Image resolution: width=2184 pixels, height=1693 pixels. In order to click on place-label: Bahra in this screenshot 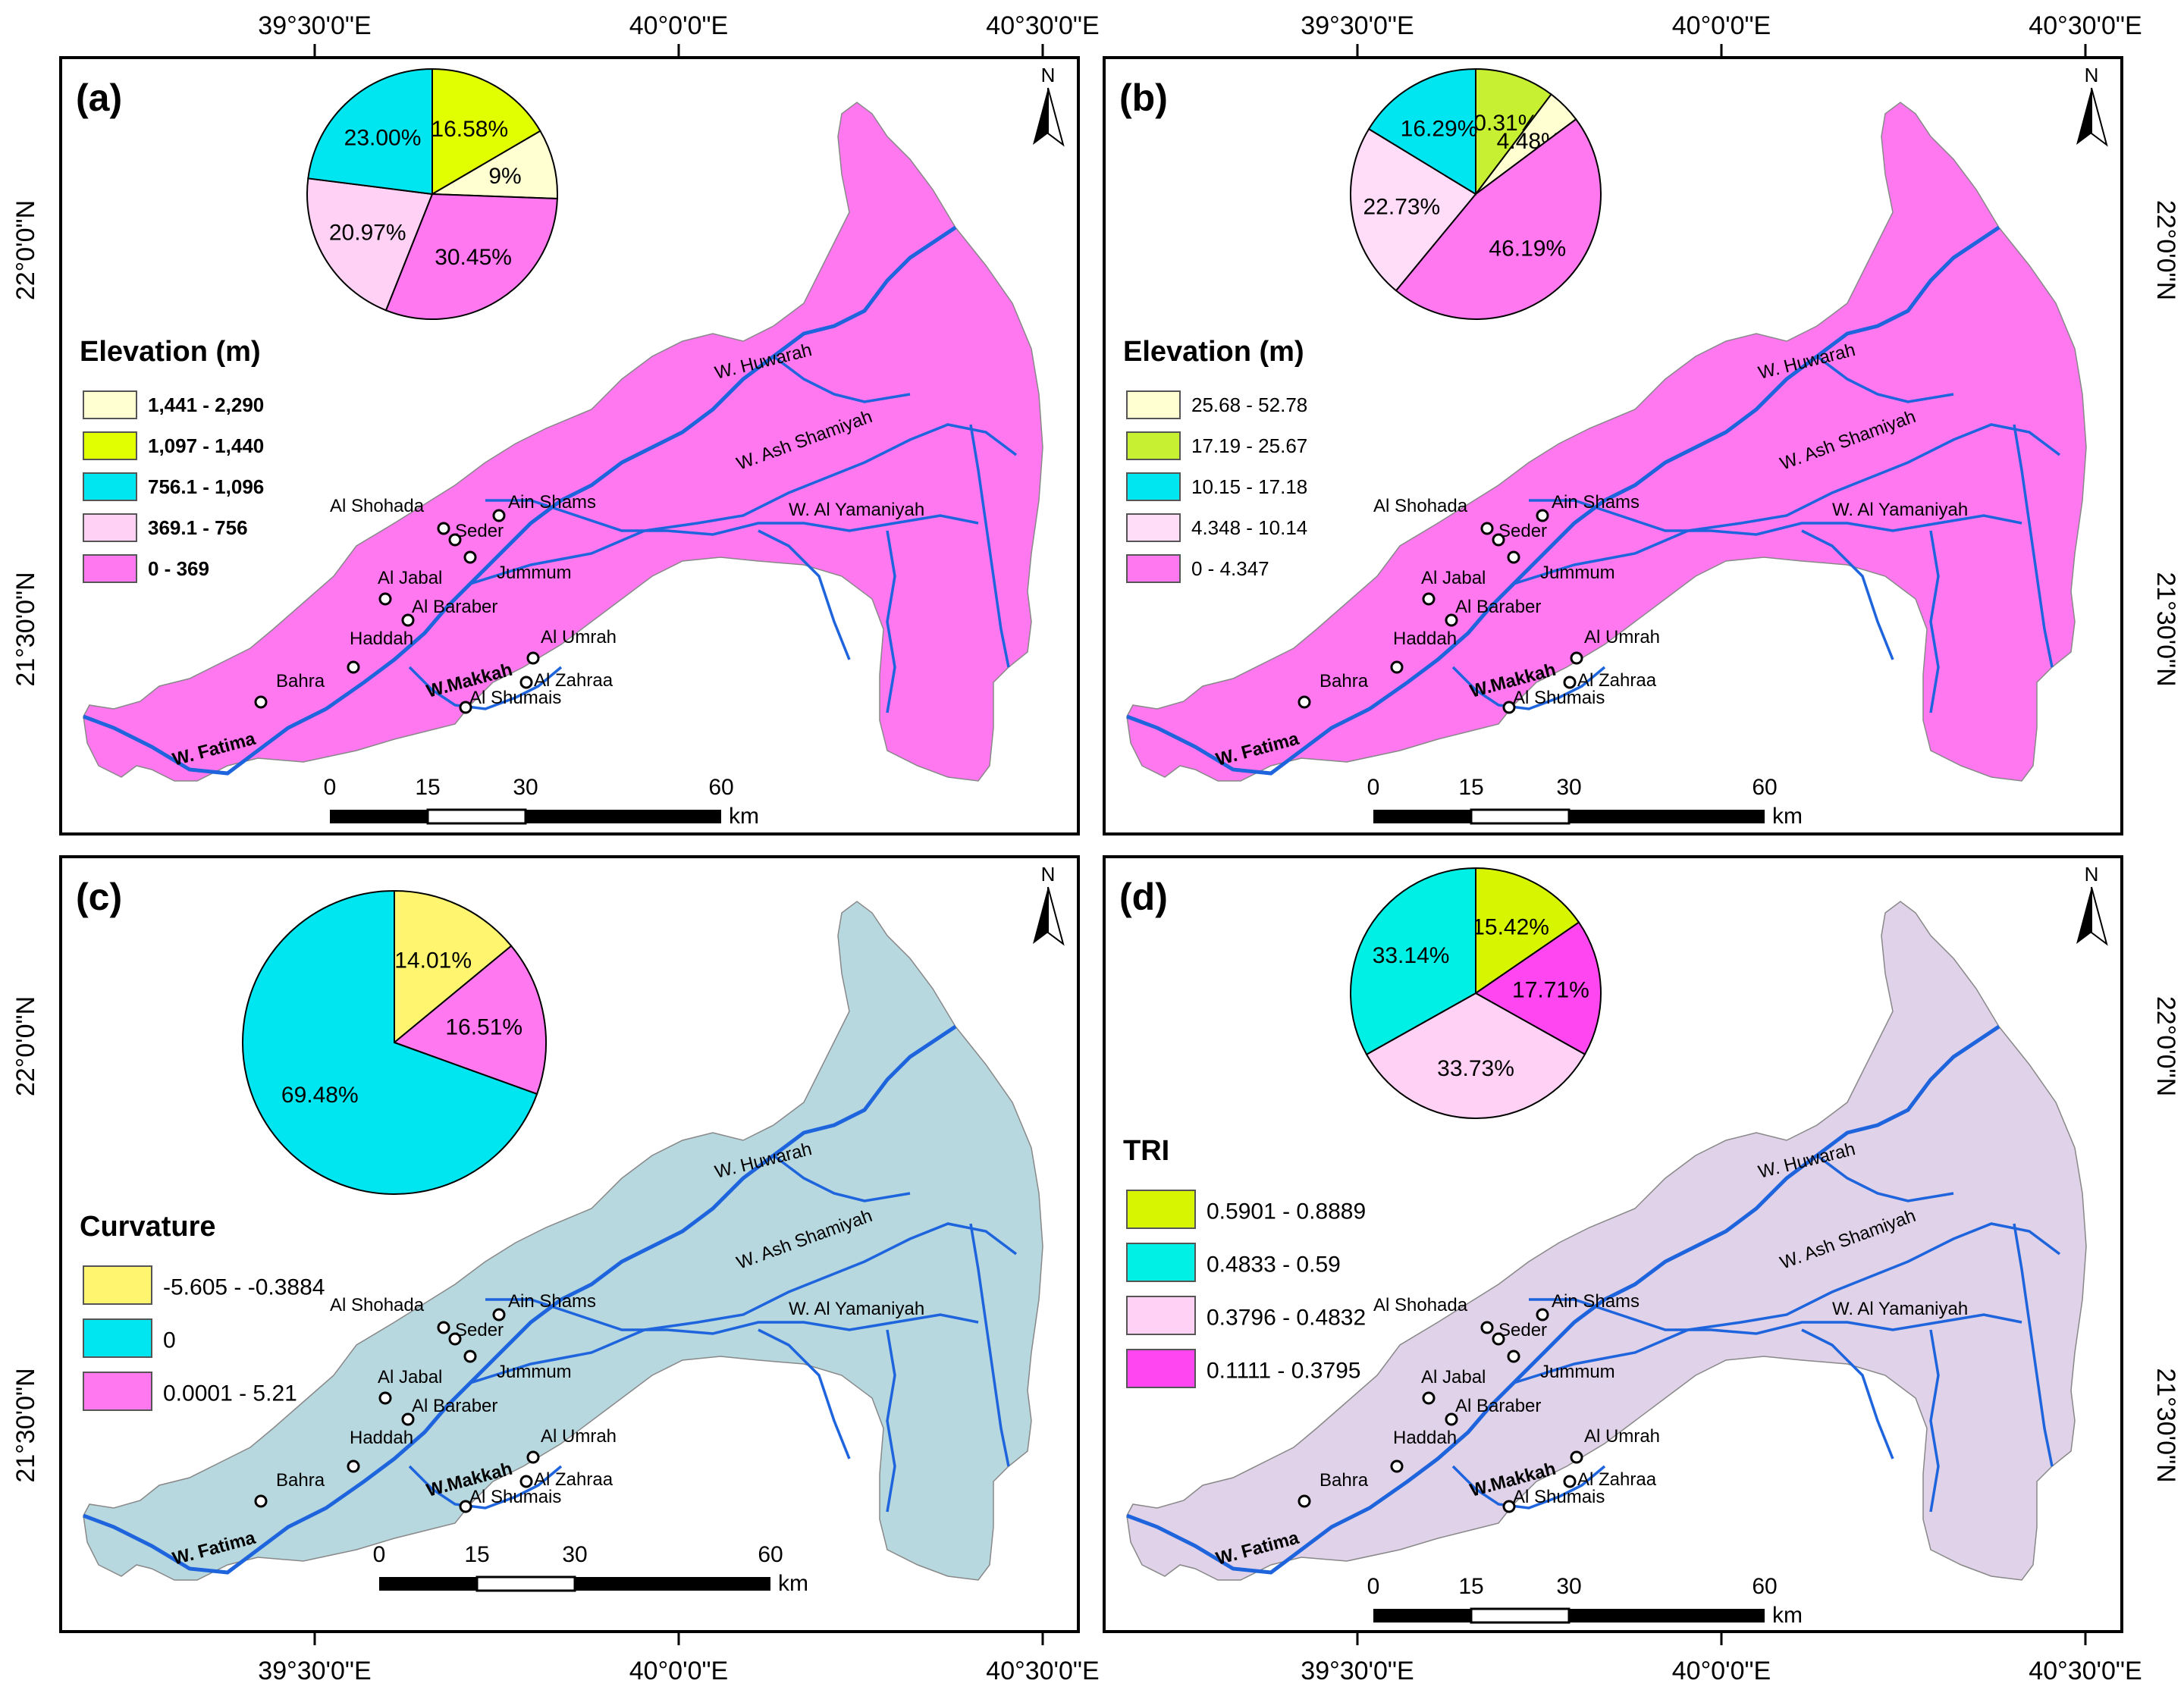, I will do `click(300, 681)`.